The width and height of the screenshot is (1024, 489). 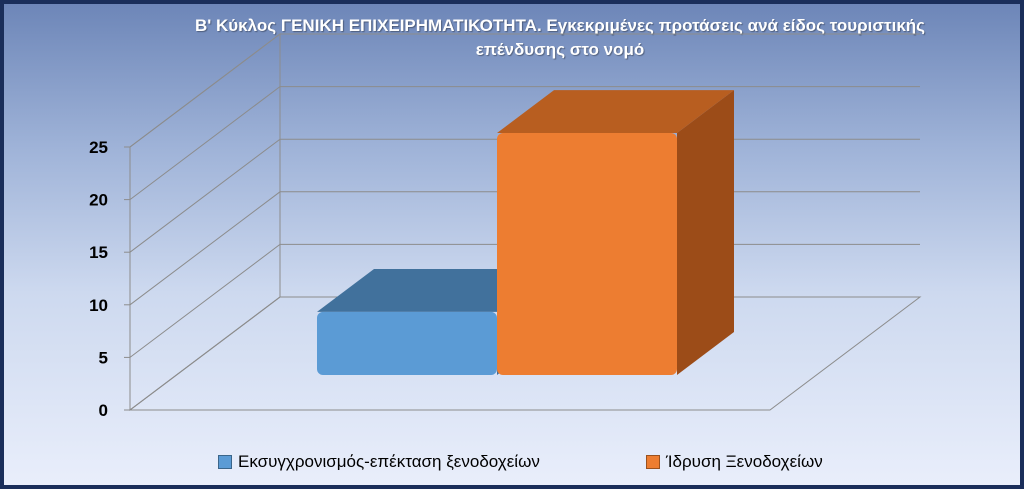 I want to click on y-tick-label-5: 5, so click(x=103, y=357).